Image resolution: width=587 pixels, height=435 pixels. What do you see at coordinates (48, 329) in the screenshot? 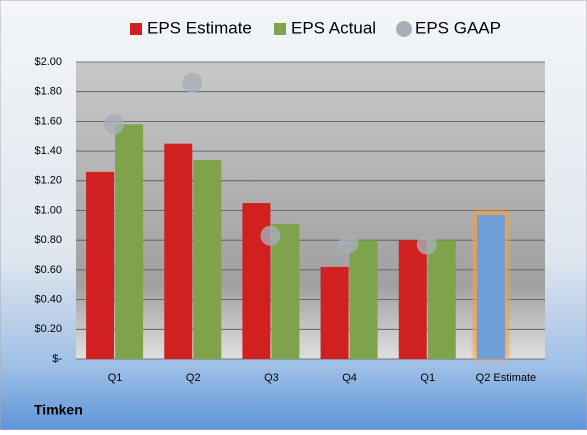
I see `y-tick-label: $0.20` at bounding box center [48, 329].